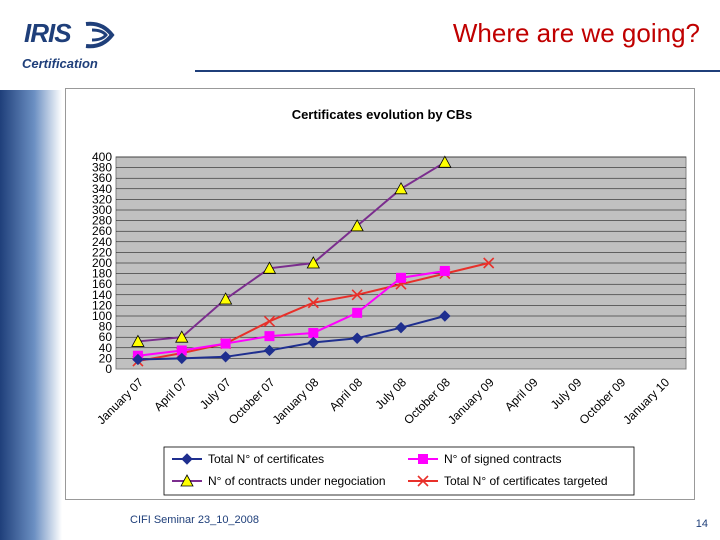 Image resolution: width=720 pixels, height=540 pixels. What do you see at coordinates (170, 394) in the screenshot?
I see `x-tick-label: April 07` at bounding box center [170, 394].